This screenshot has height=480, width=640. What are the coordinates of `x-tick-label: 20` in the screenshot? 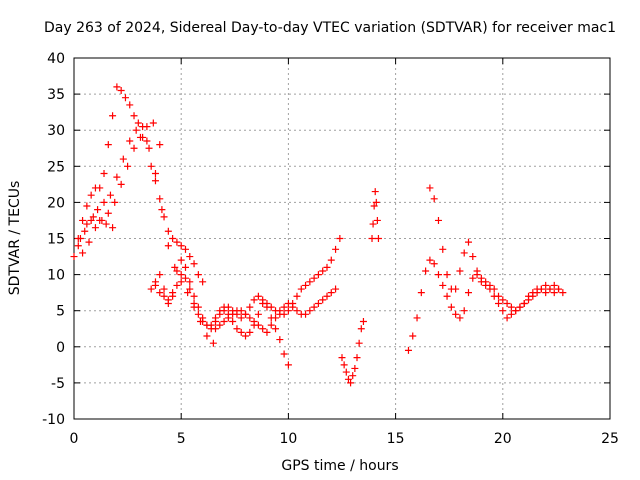 It's located at (503, 439).